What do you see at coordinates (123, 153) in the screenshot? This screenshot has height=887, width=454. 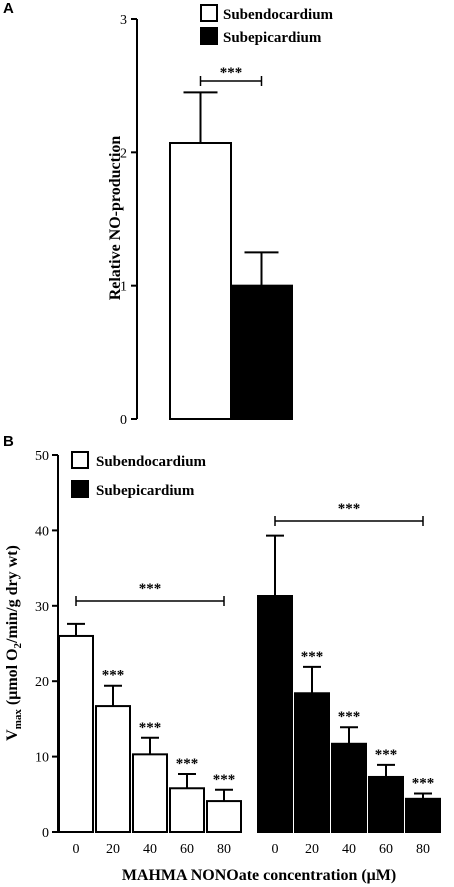 I see `y-tick-label: 2` at bounding box center [123, 153].